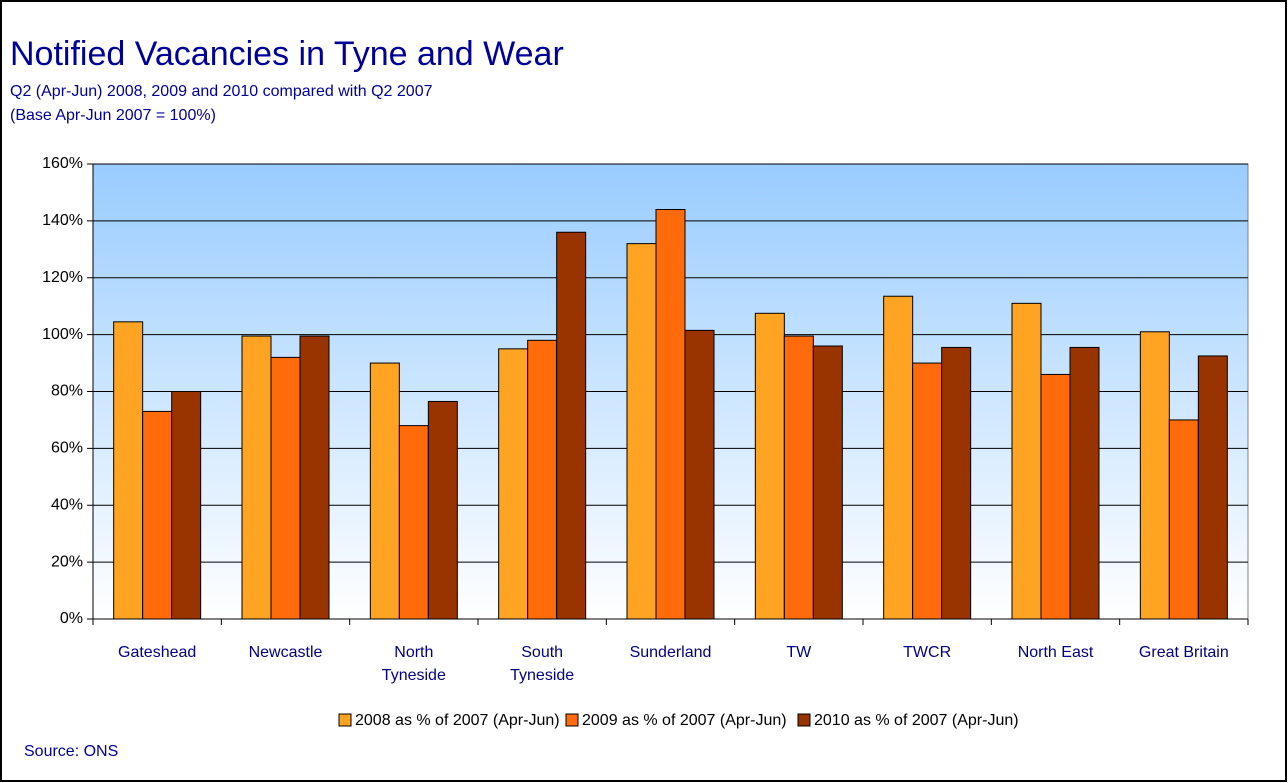 The width and height of the screenshot is (1288, 783). Describe the element at coordinates (113, 115) in the screenshot. I see `subtitle: (Base Apr-Jun 2007 = 100%)` at that location.